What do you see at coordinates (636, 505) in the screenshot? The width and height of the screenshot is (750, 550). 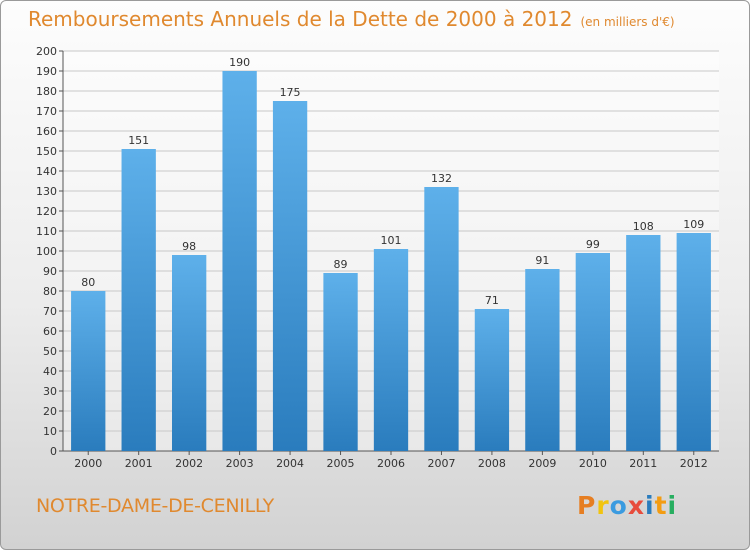 I see `logo-letter: x` at bounding box center [636, 505].